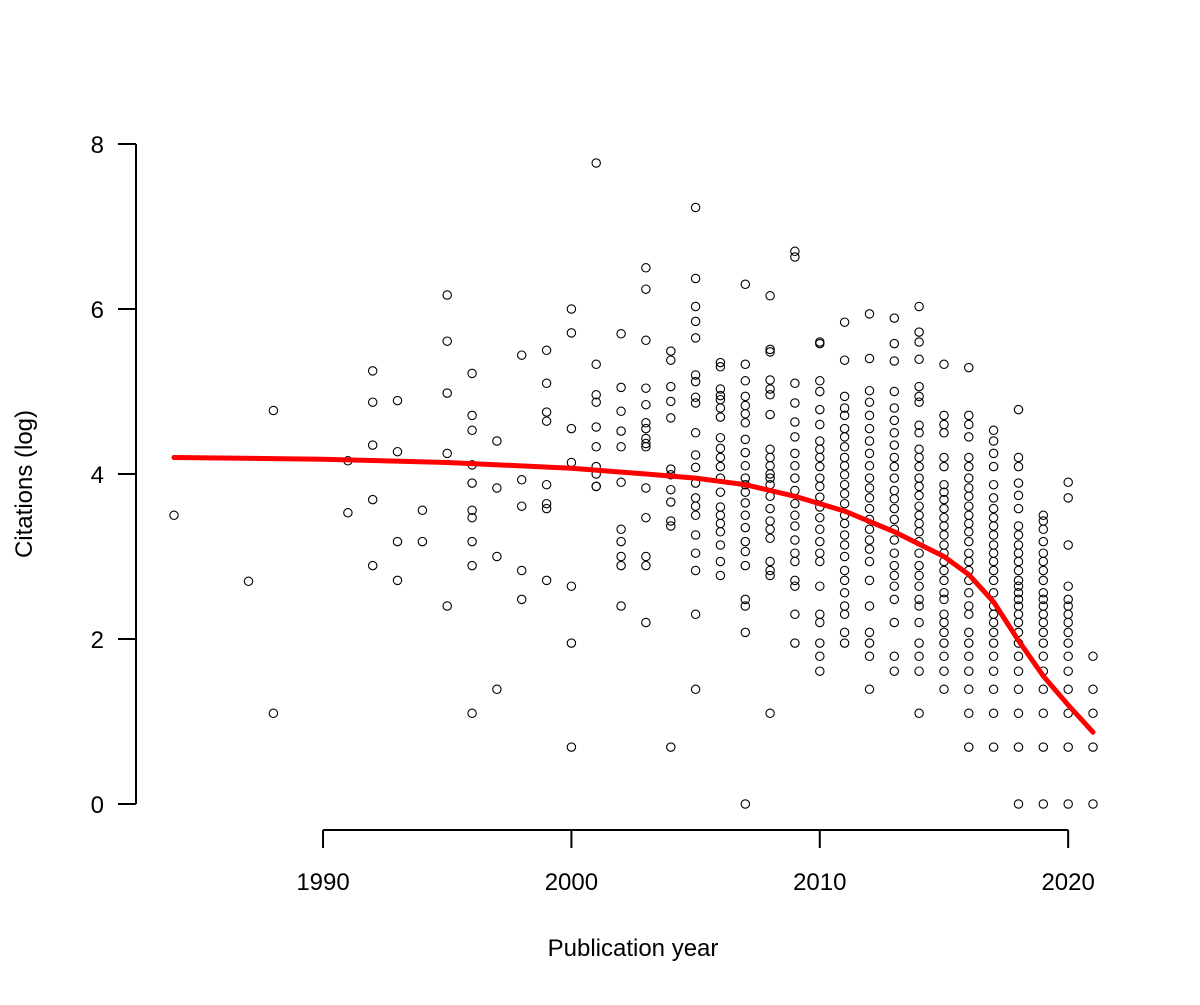 The height and width of the screenshot is (1005, 1200). What do you see at coordinates (97, 310) in the screenshot?
I see `y-tick-label: 6` at bounding box center [97, 310].